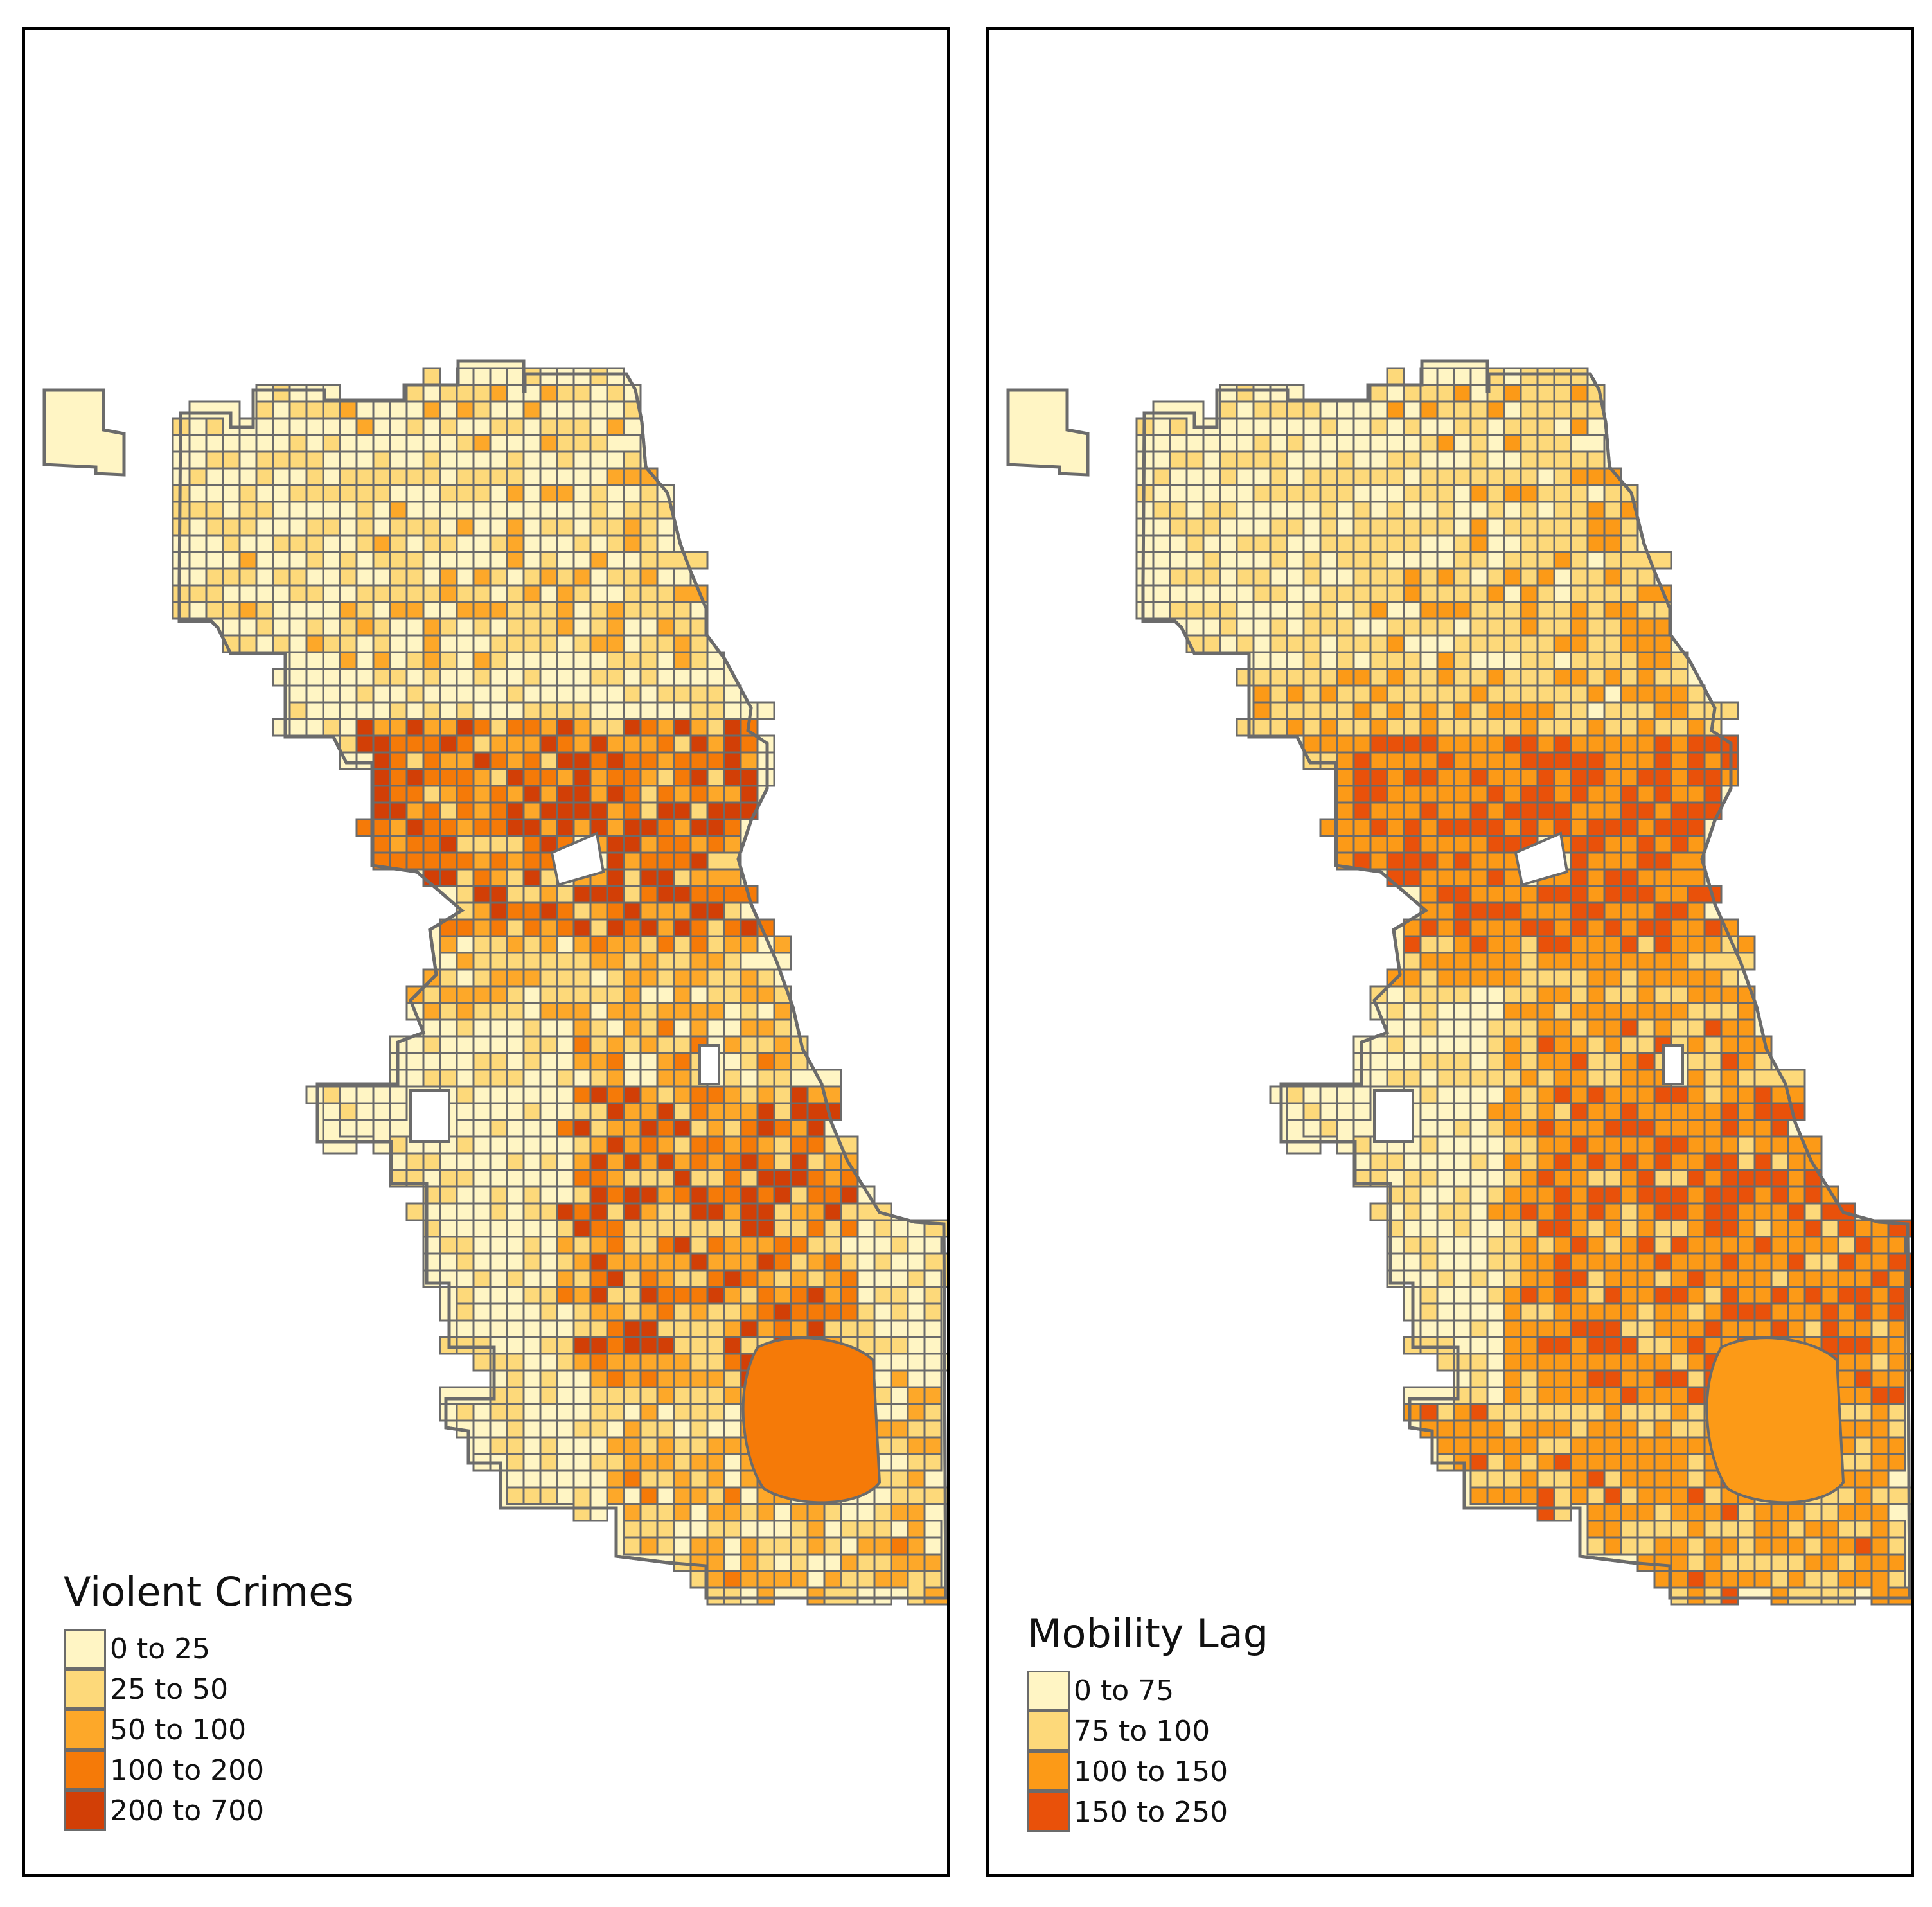 Image resolution: width=1932 pixels, height=1907 pixels. I want to click on excluded-area, so click(430, 1116).